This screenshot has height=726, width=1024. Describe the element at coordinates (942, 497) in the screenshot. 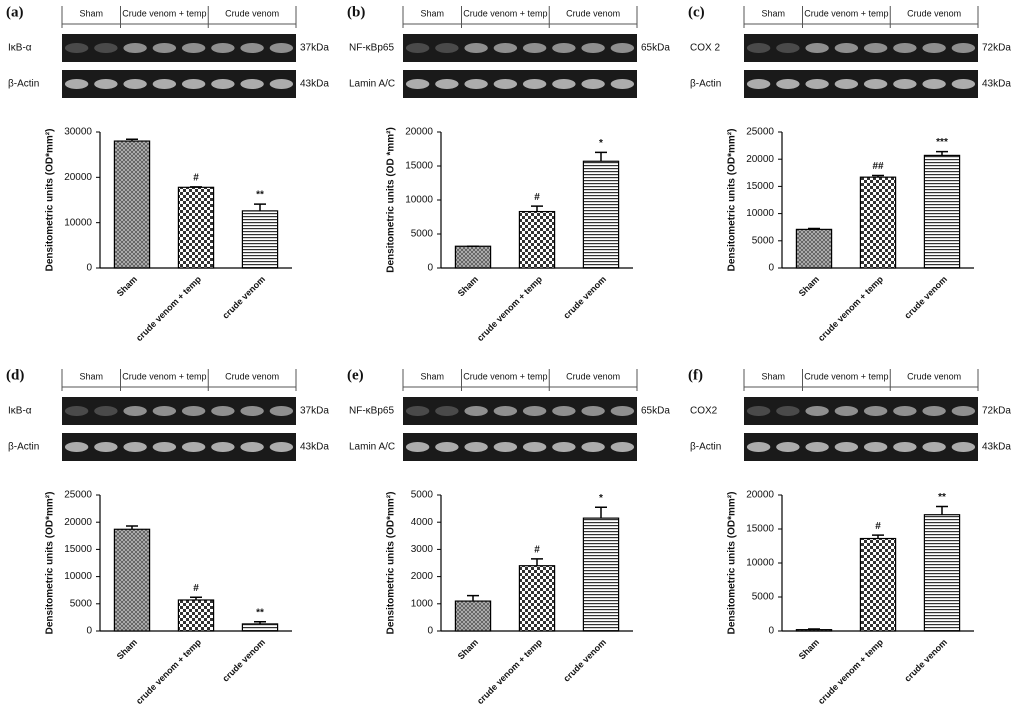

I see `significance-marker: **` at that location.